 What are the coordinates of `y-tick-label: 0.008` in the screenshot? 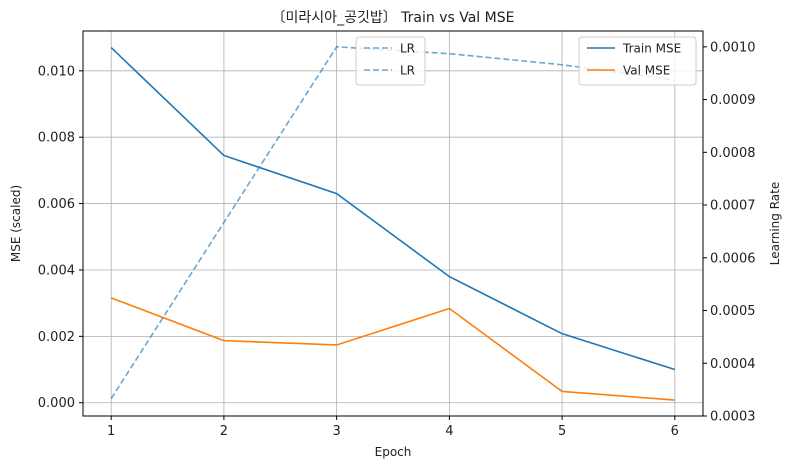 It's located at (56, 138).